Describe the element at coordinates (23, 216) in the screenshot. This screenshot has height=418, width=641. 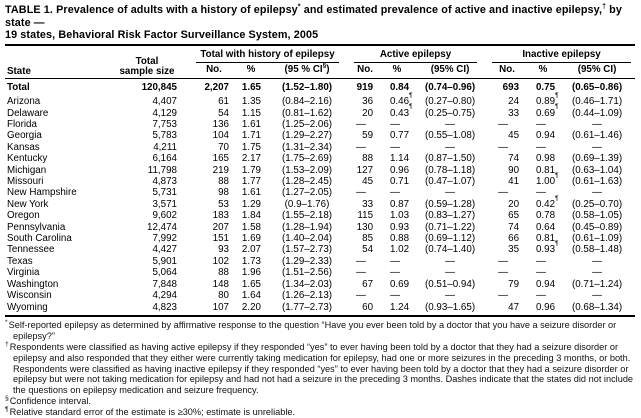
I see `state-cell: Oregon` at that location.